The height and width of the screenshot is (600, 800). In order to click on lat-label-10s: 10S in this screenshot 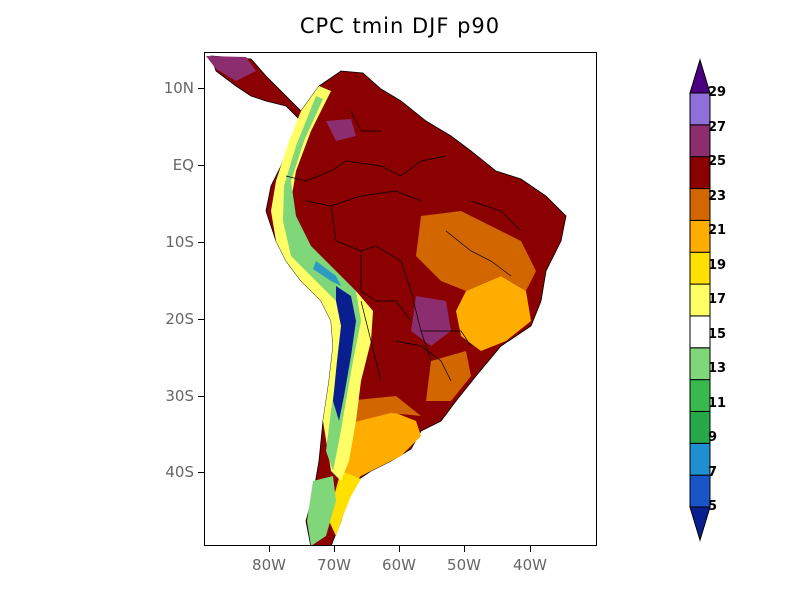, I will do `click(179, 242)`.